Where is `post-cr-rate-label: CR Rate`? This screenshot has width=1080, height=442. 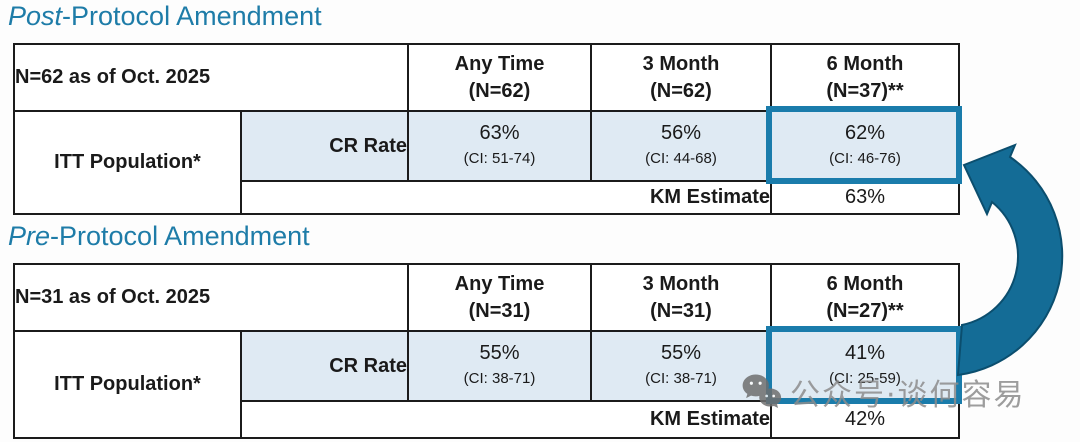 post-cr-rate-label: CR Rate is located at coordinates (324, 146).